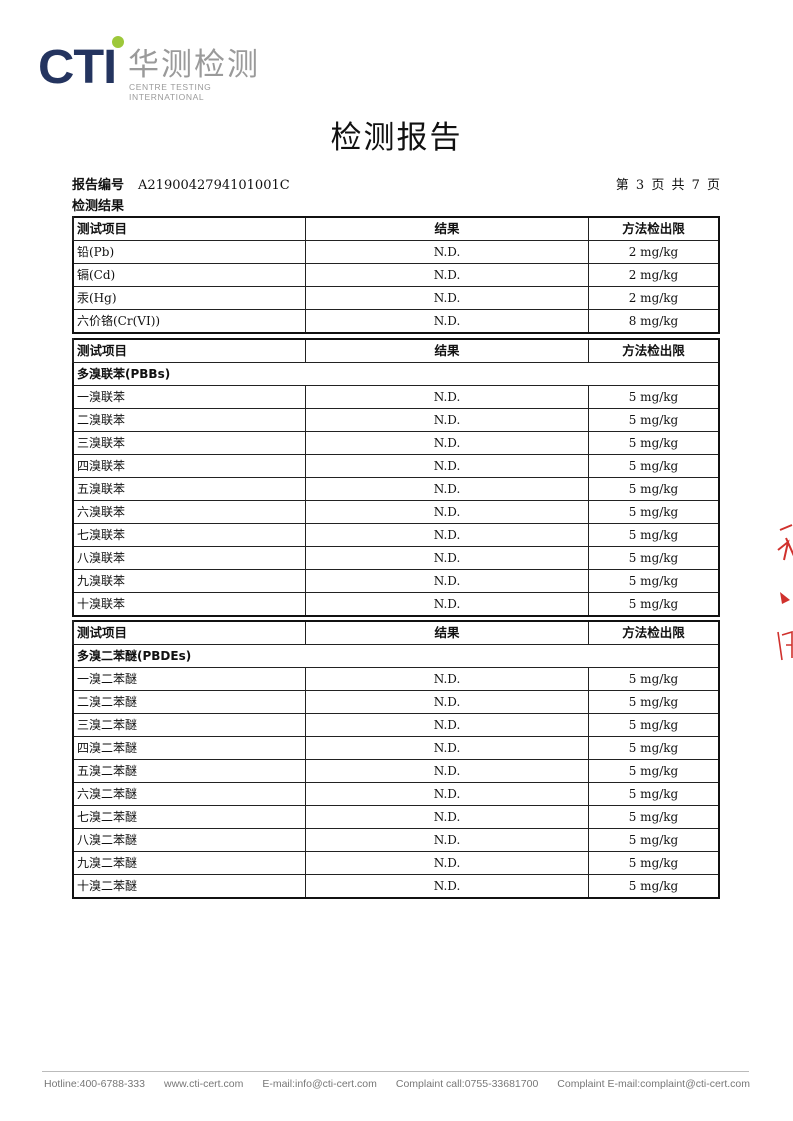  I want to click on cell-item: 十溴联苯, so click(189, 604).